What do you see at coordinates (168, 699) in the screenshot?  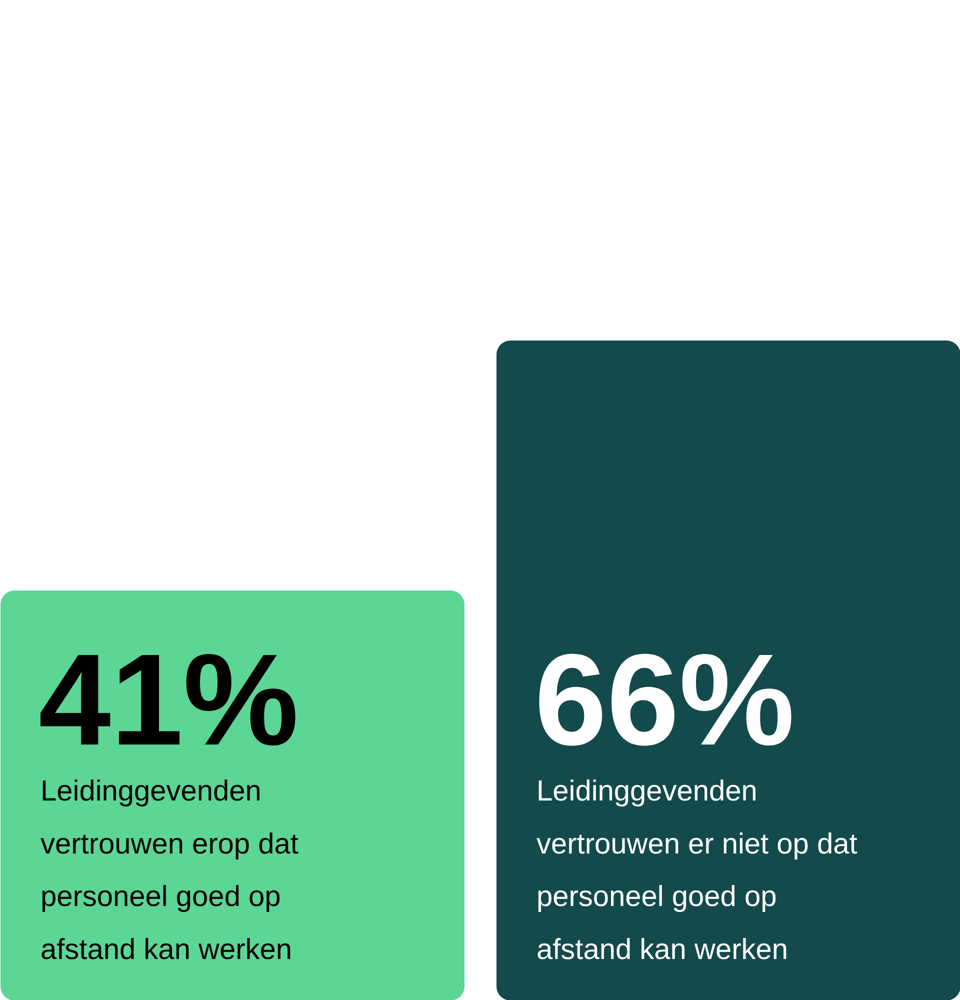 I see `data-label: 41%` at bounding box center [168, 699].